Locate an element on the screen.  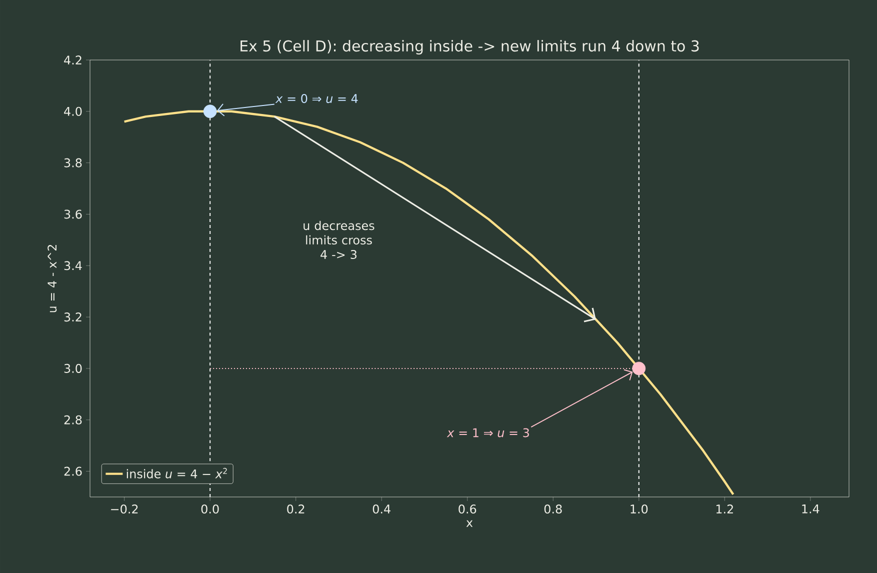
x-tick-label: 1.0 is located at coordinates (639, 509).